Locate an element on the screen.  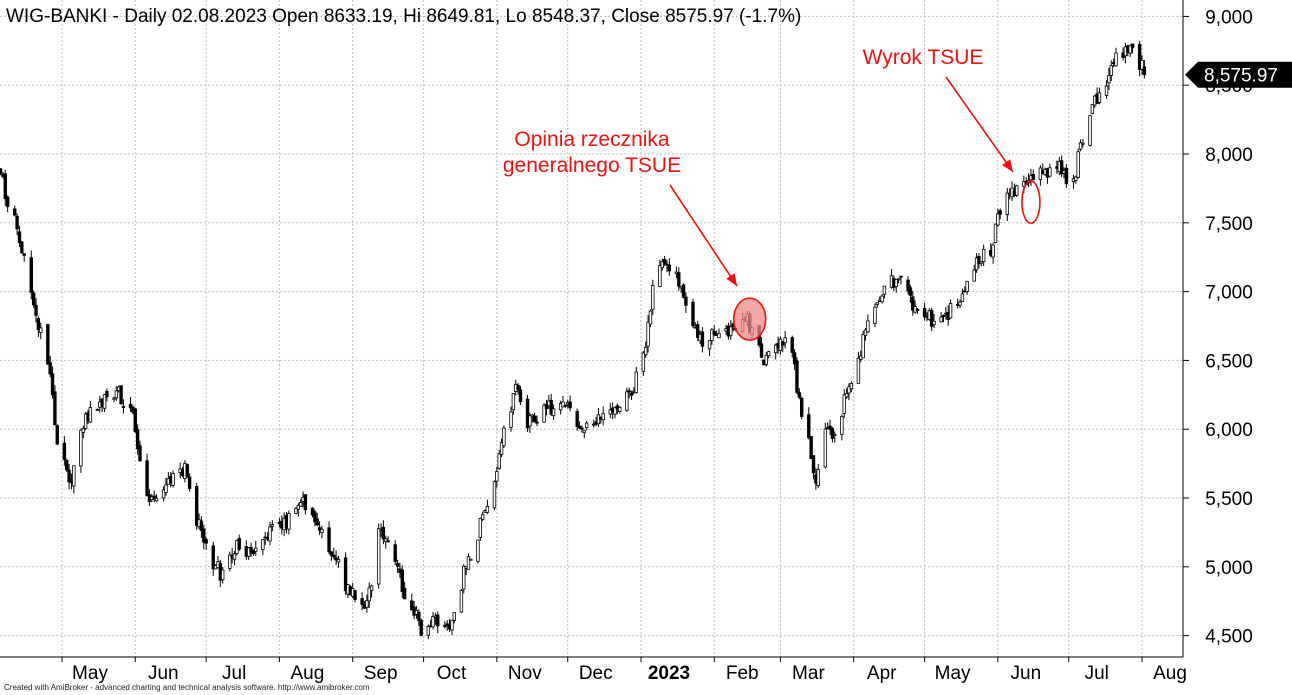
x-tick-label: Jul is located at coordinates (234, 673).